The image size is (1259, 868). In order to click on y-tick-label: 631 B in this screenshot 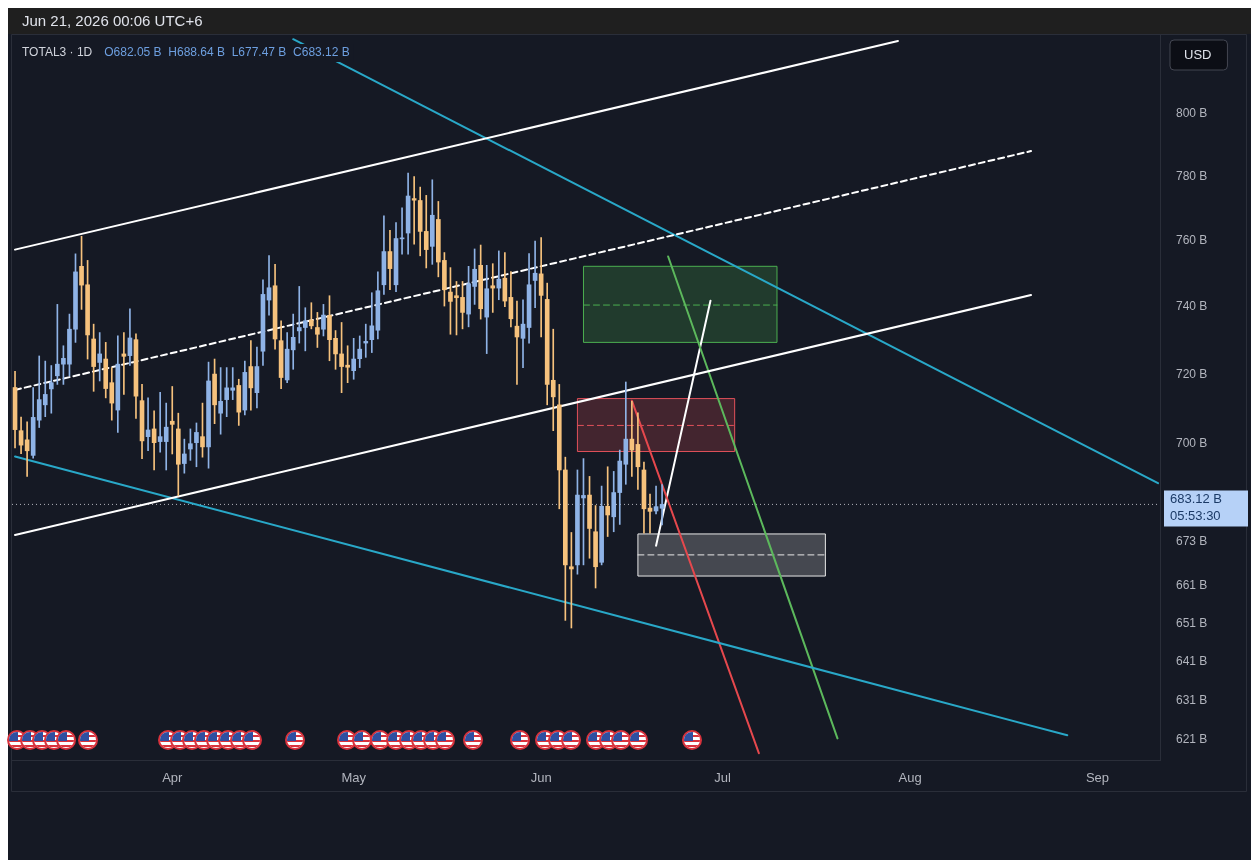, I will do `click(1192, 699)`.